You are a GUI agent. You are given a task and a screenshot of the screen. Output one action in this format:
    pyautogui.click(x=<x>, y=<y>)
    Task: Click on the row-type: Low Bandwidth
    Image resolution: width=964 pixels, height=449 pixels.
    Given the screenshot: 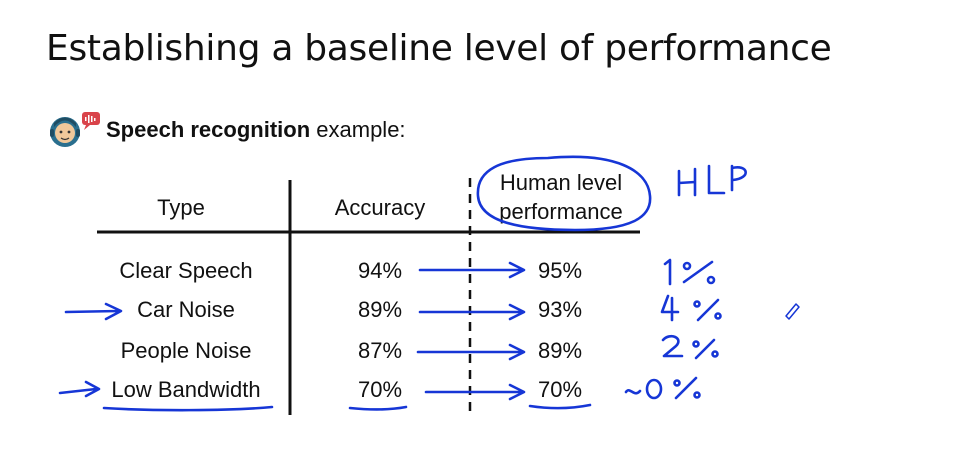 What is the action you would take?
    pyautogui.click(x=186, y=389)
    